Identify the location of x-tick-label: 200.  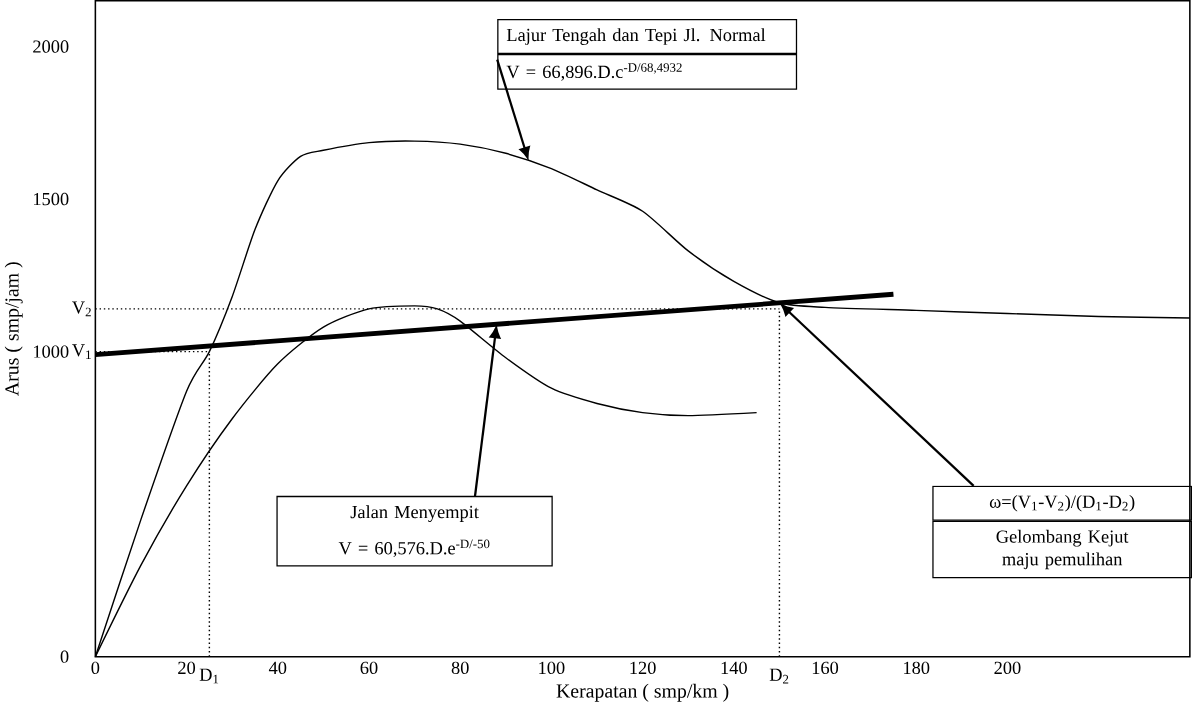
(1007, 667).